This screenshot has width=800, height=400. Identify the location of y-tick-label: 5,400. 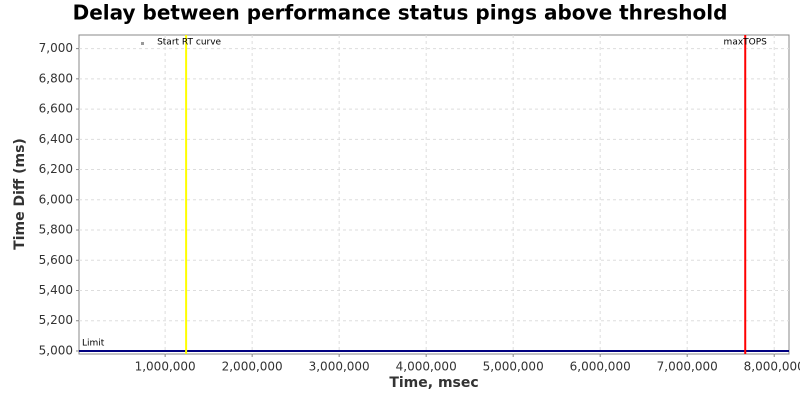
(56, 290).